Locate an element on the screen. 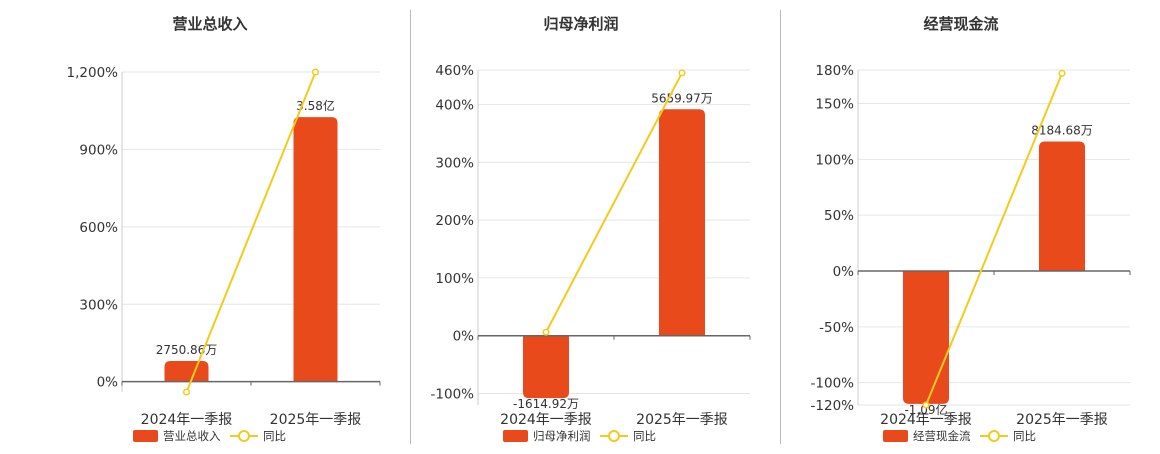  bar-data-label: 2750.86万 is located at coordinates (187, 350).